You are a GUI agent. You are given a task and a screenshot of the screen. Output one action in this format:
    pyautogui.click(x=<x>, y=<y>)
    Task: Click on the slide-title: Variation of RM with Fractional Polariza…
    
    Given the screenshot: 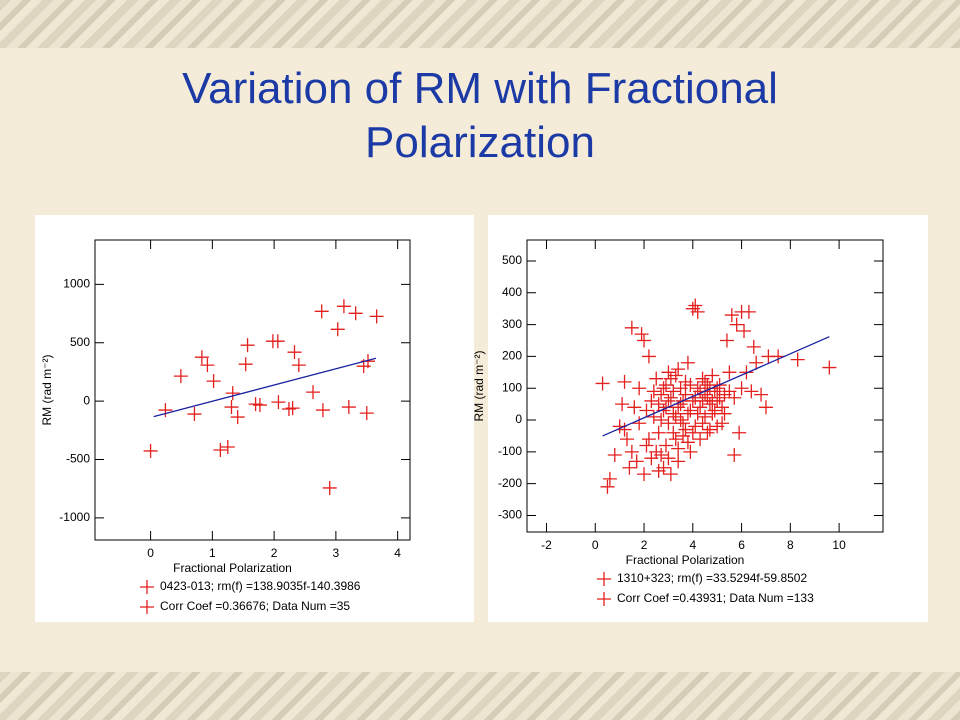 What is the action you would take?
    pyautogui.click(x=480, y=115)
    